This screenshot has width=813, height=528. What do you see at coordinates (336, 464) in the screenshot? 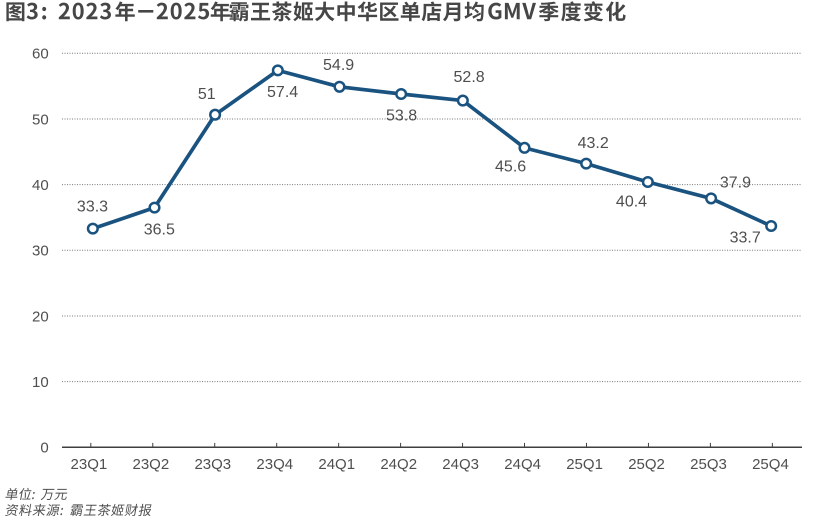
I see `svg-text: 24Q1` at bounding box center [336, 464].